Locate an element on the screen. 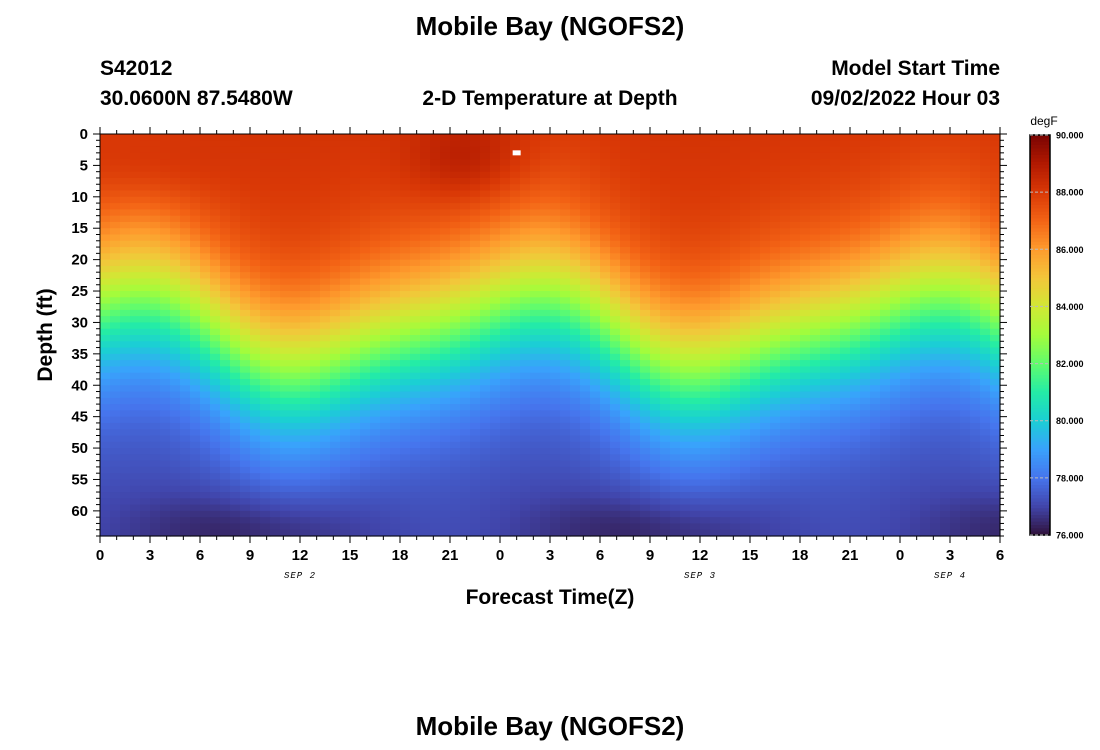 The image size is (1100, 750). model-start-label: Model Start Time is located at coordinates (915, 68).